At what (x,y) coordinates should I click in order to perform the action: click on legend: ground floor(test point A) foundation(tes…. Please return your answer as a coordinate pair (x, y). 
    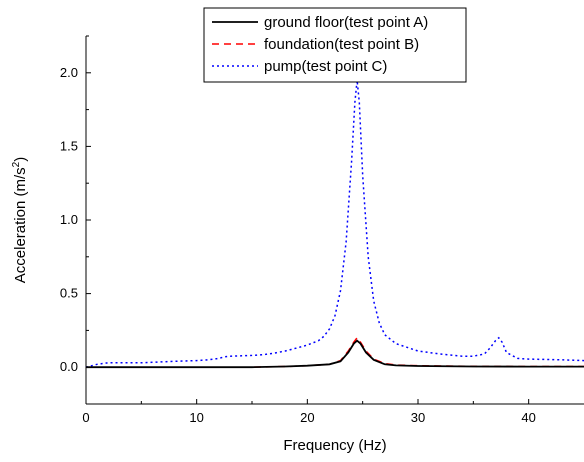
    Looking at the image, I should click on (335, 45).